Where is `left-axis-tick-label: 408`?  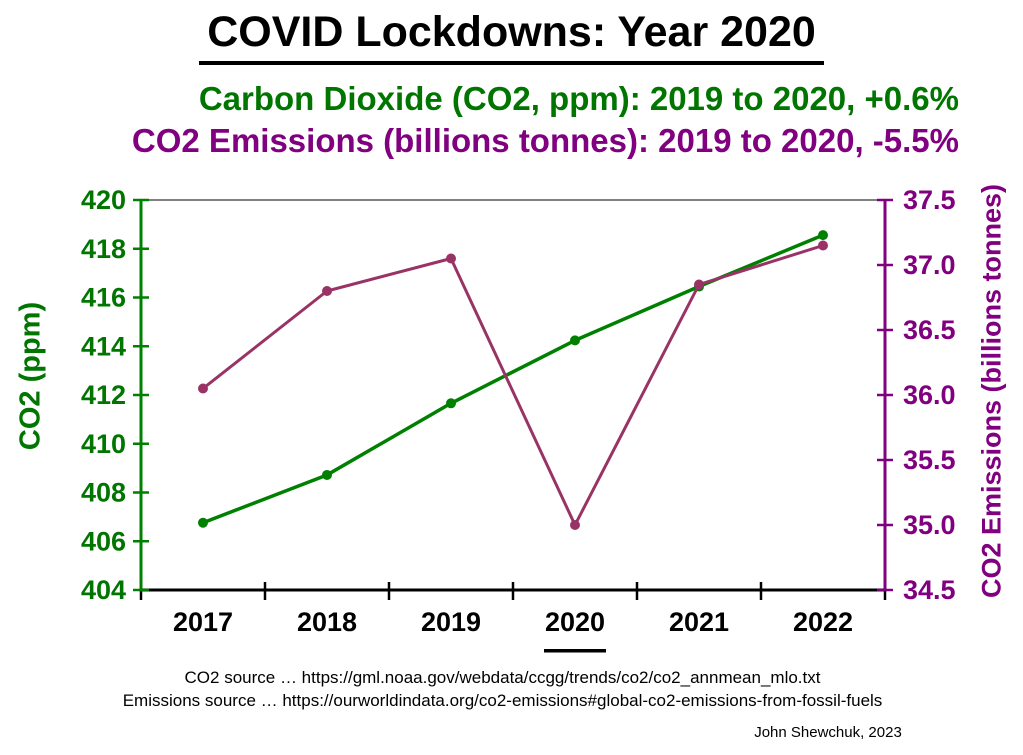
left-axis-tick-label: 408 is located at coordinates (103, 493).